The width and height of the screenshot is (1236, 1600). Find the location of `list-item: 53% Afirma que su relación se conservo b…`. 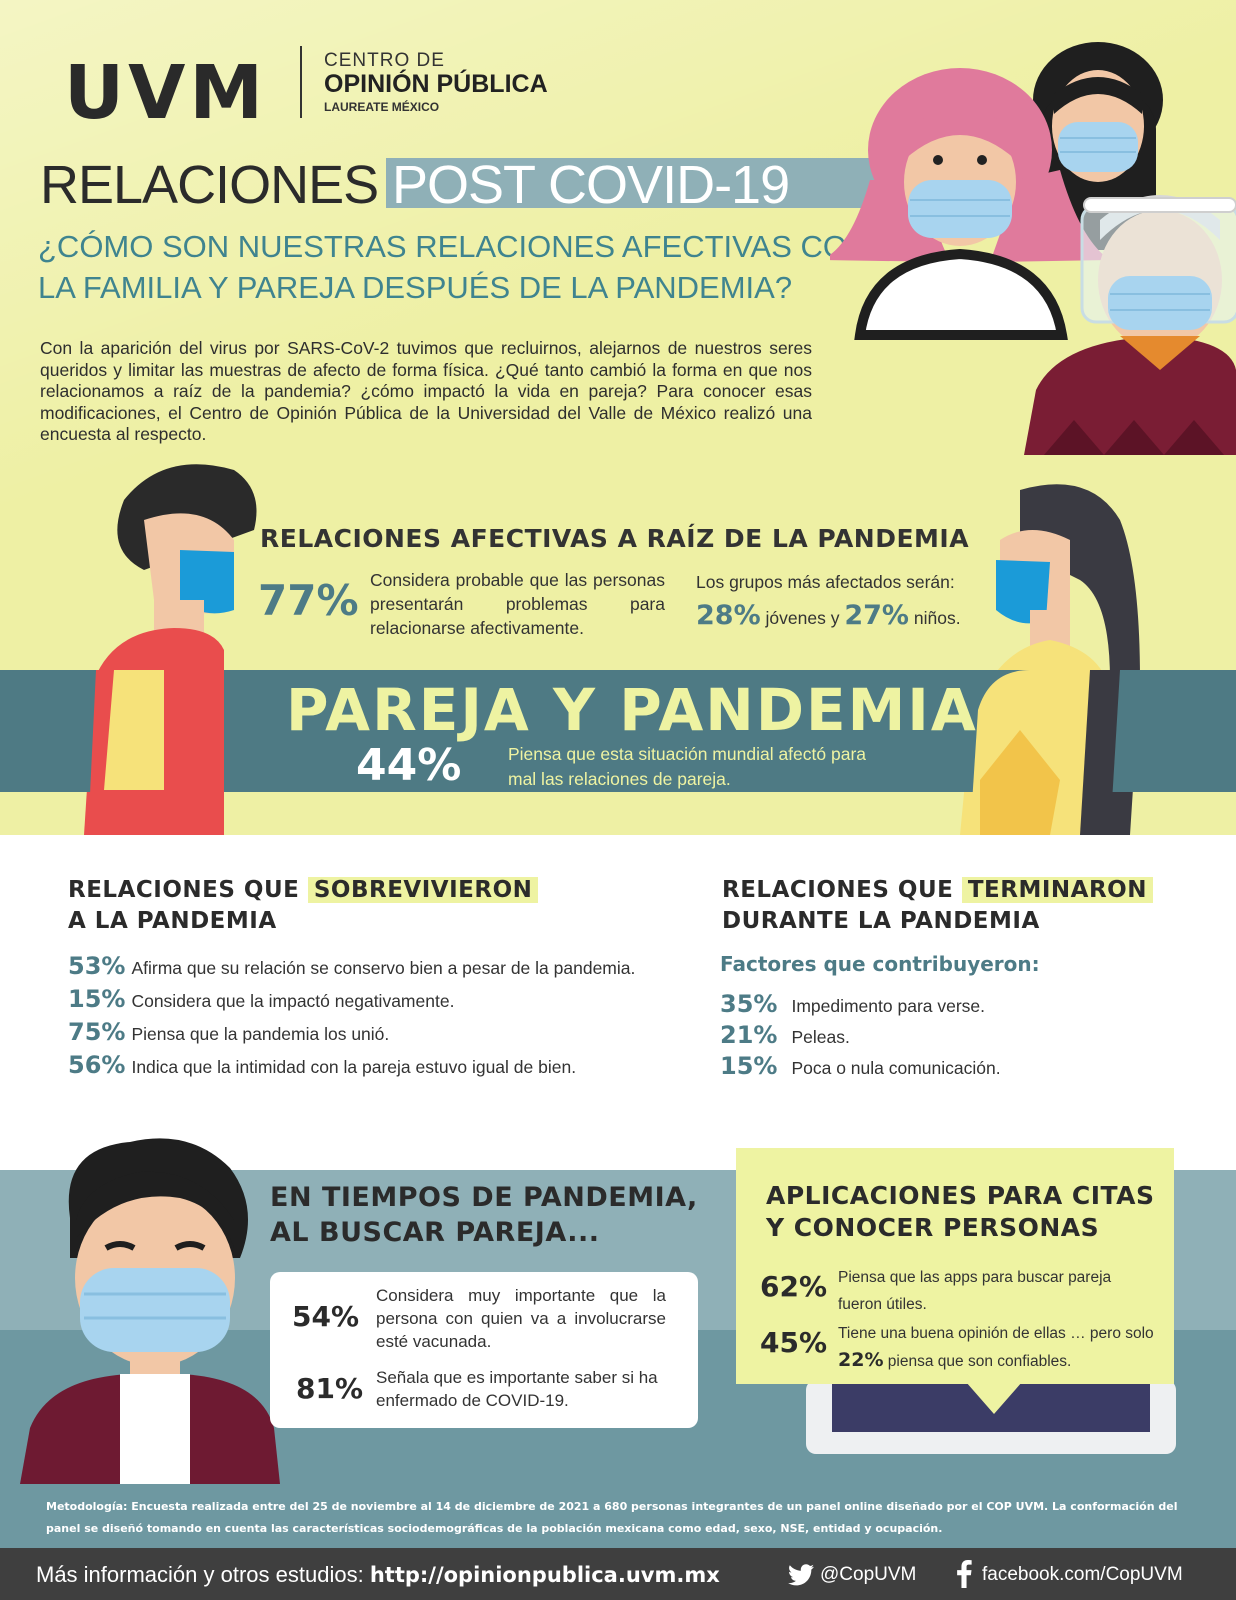

list-item: 53% Afirma que su relación se conservo b… is located at coordinates (351, 966).